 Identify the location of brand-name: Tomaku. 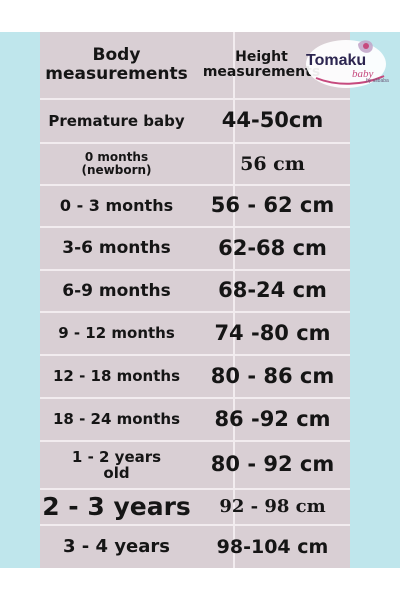
(336, 60).